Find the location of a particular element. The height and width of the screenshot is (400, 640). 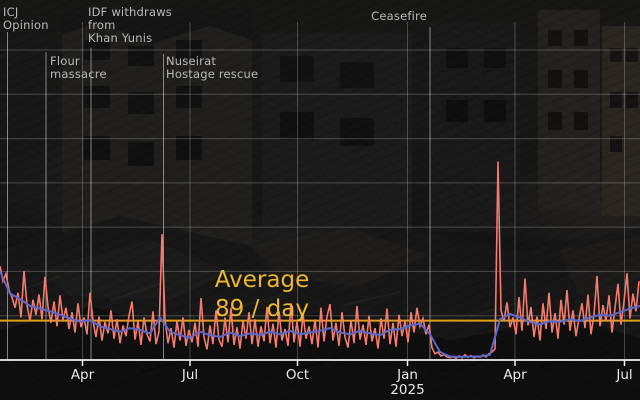

x-tick-label: Jan 2025 is located at coordinates (407, 382).